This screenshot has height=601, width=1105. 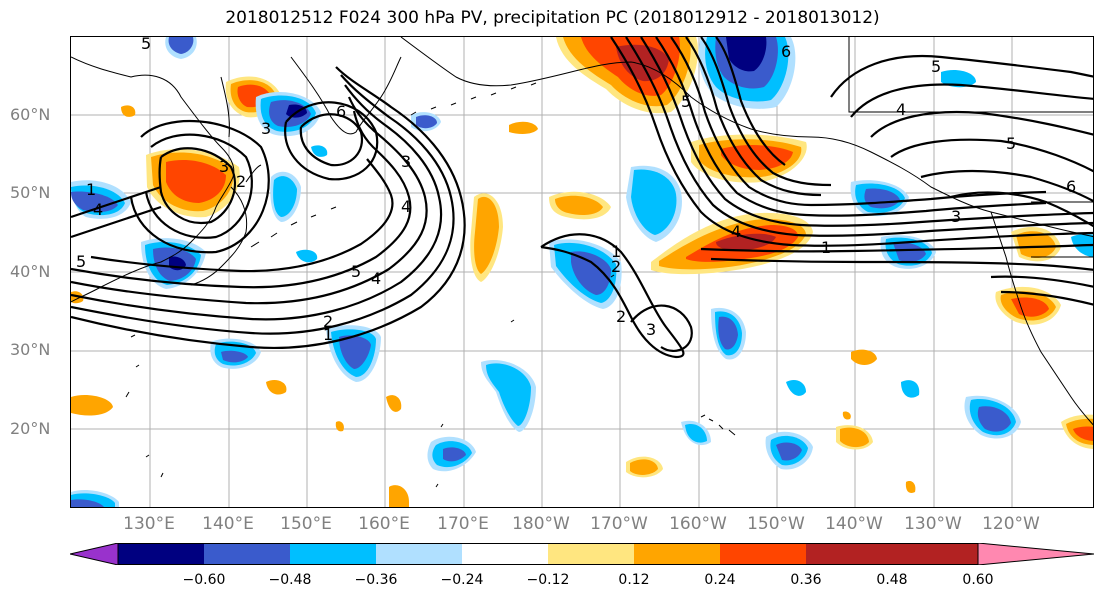 I want to click on lon-label-130e: 130°E, so click(x=149, y=524).